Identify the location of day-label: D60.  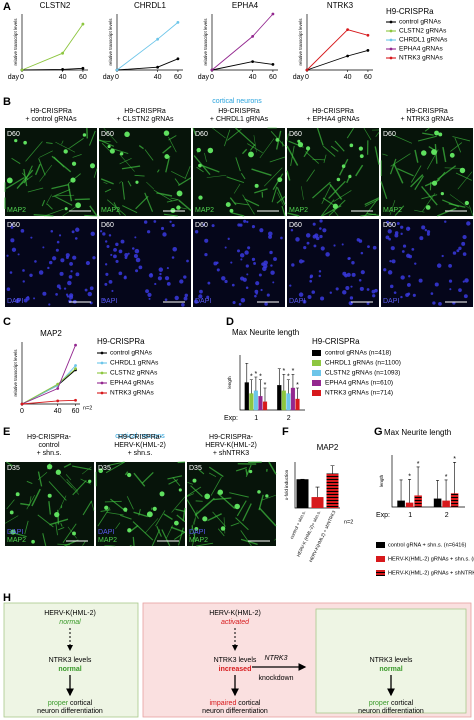
(107, 225).